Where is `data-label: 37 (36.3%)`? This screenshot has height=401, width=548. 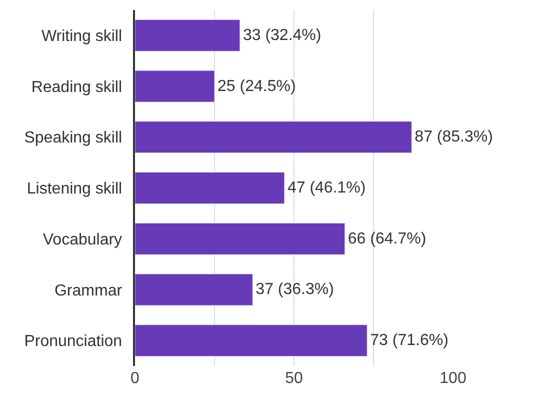 data-label: 37 (36.3%) is located at coordinates (295, 289).